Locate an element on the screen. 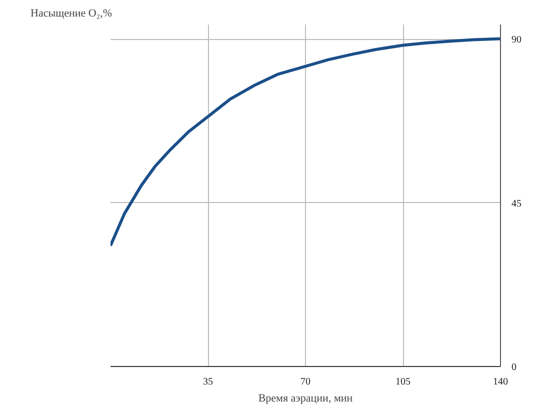 This screenshot has width=560, height=407. x-axis-title: Время аэрации, мин is located at coordinates (305, 398).